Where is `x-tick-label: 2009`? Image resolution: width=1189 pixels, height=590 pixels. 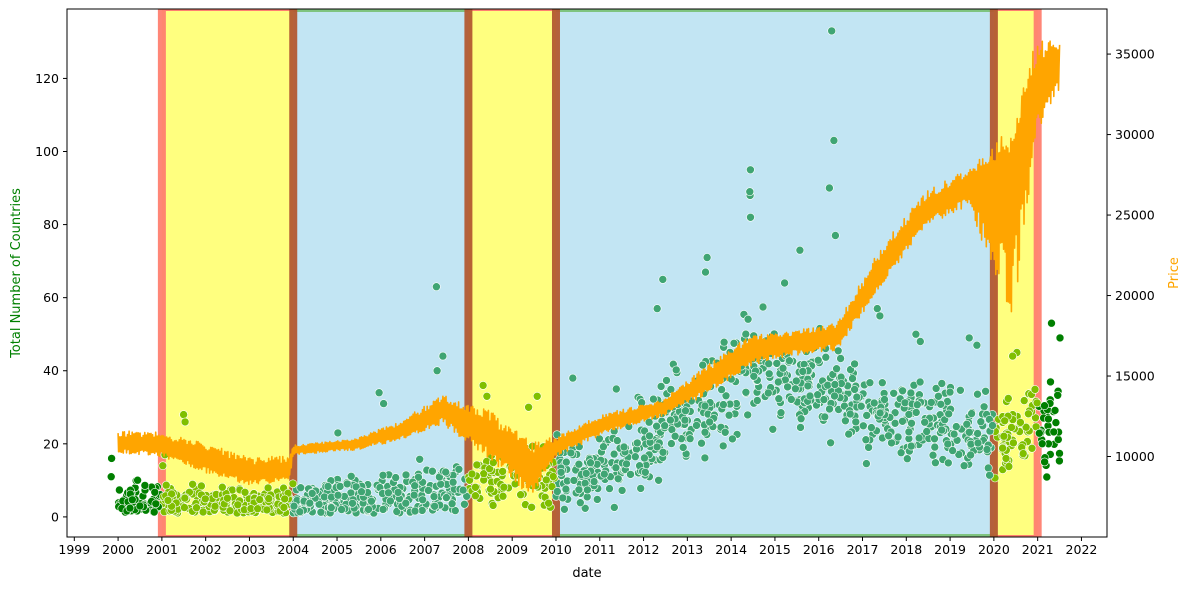 x-tick-label: 2009 is located at coordinates (512, 549).